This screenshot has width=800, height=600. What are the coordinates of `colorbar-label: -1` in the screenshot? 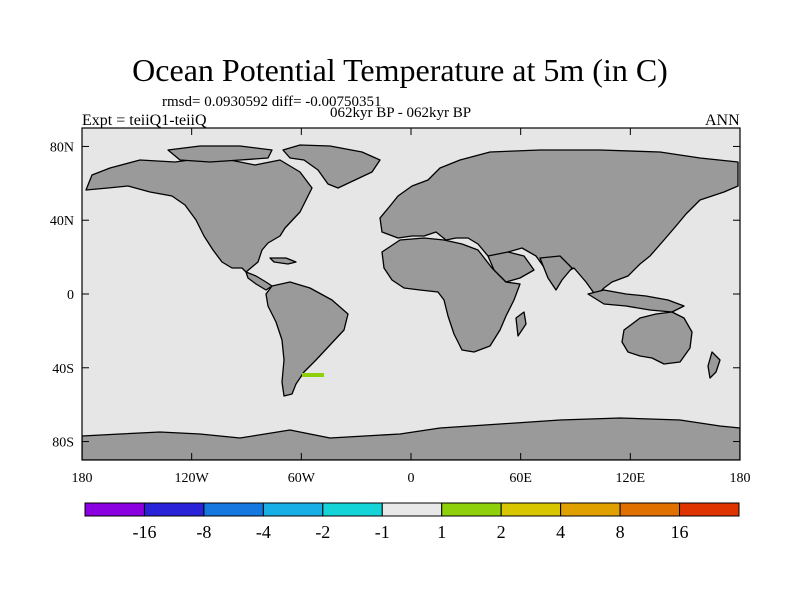 It's located at (382, 532).